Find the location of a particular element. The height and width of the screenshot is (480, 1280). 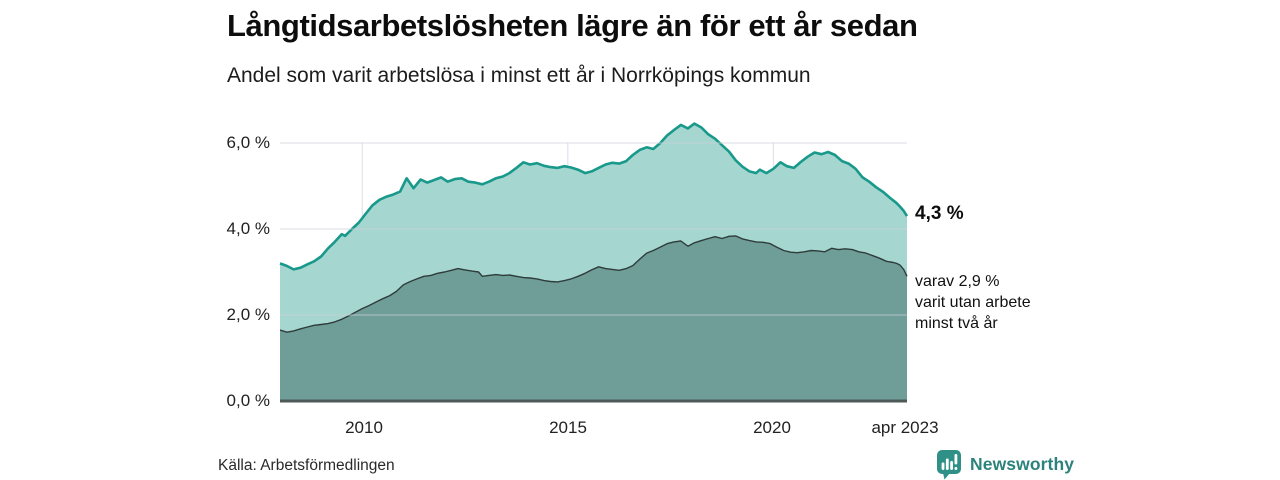

series-end-value-label: 4,3 % is located at coordinates (939, 213).